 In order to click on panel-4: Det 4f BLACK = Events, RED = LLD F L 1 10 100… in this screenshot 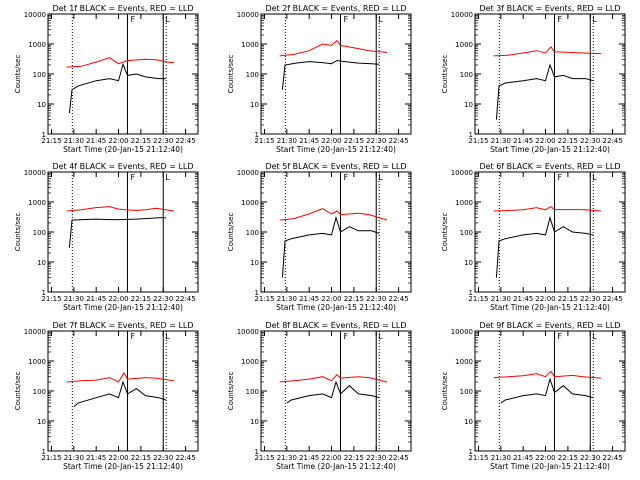, I will do `click(106, 237)`.